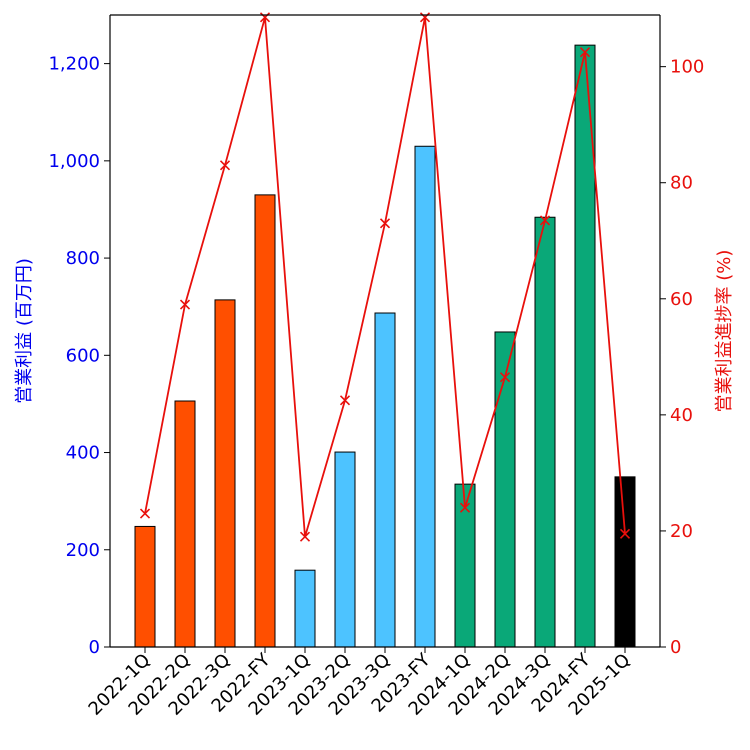  Describe the element at coordinates (681, 531) in the screenshot. I see `right-tick-label: 20` at that location.